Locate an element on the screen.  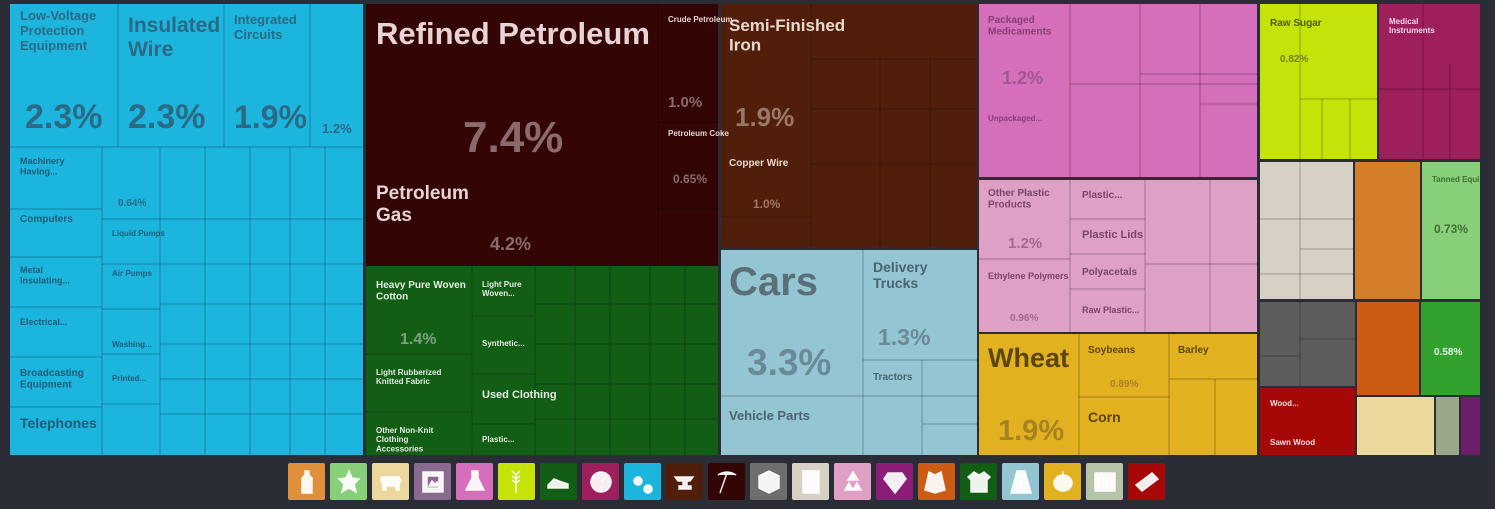
diamond-icon is located at coordinates (894, 482).